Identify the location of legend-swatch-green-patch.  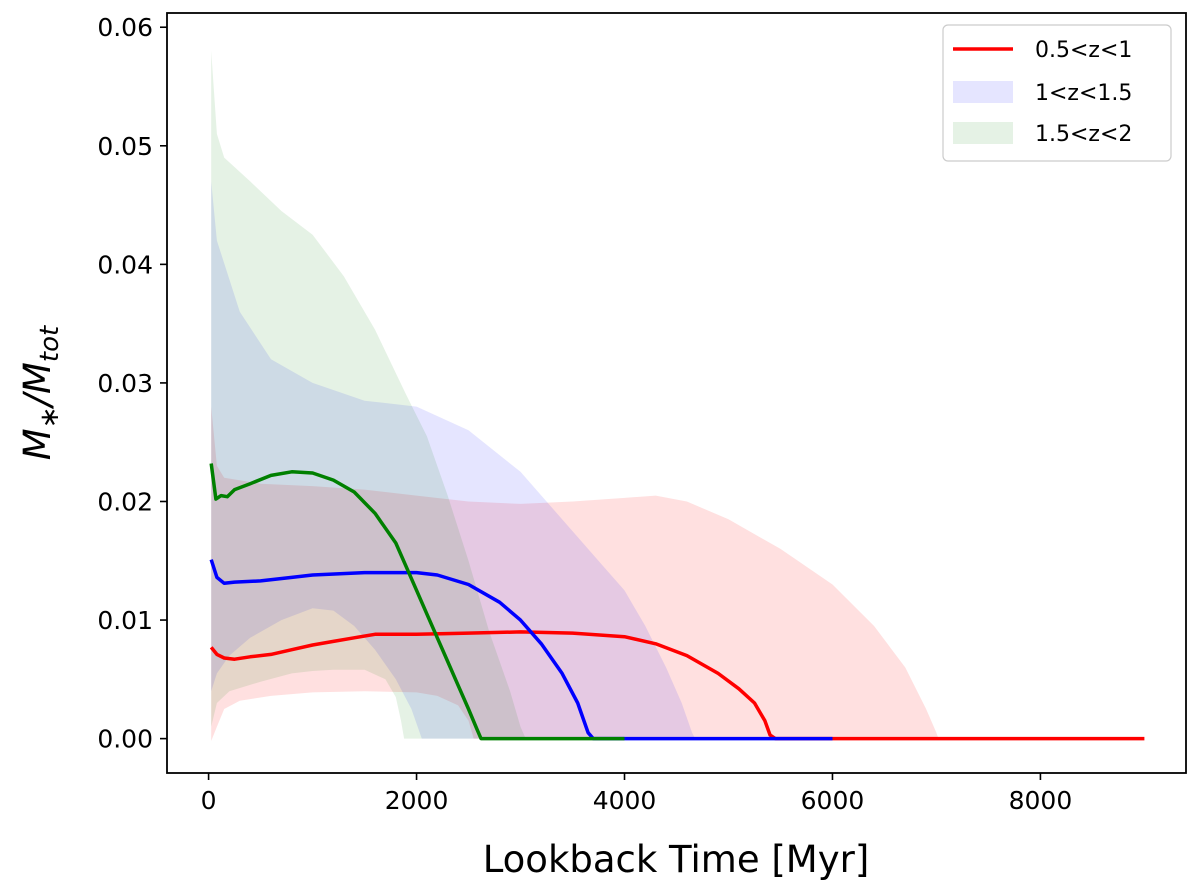
(983, 133).